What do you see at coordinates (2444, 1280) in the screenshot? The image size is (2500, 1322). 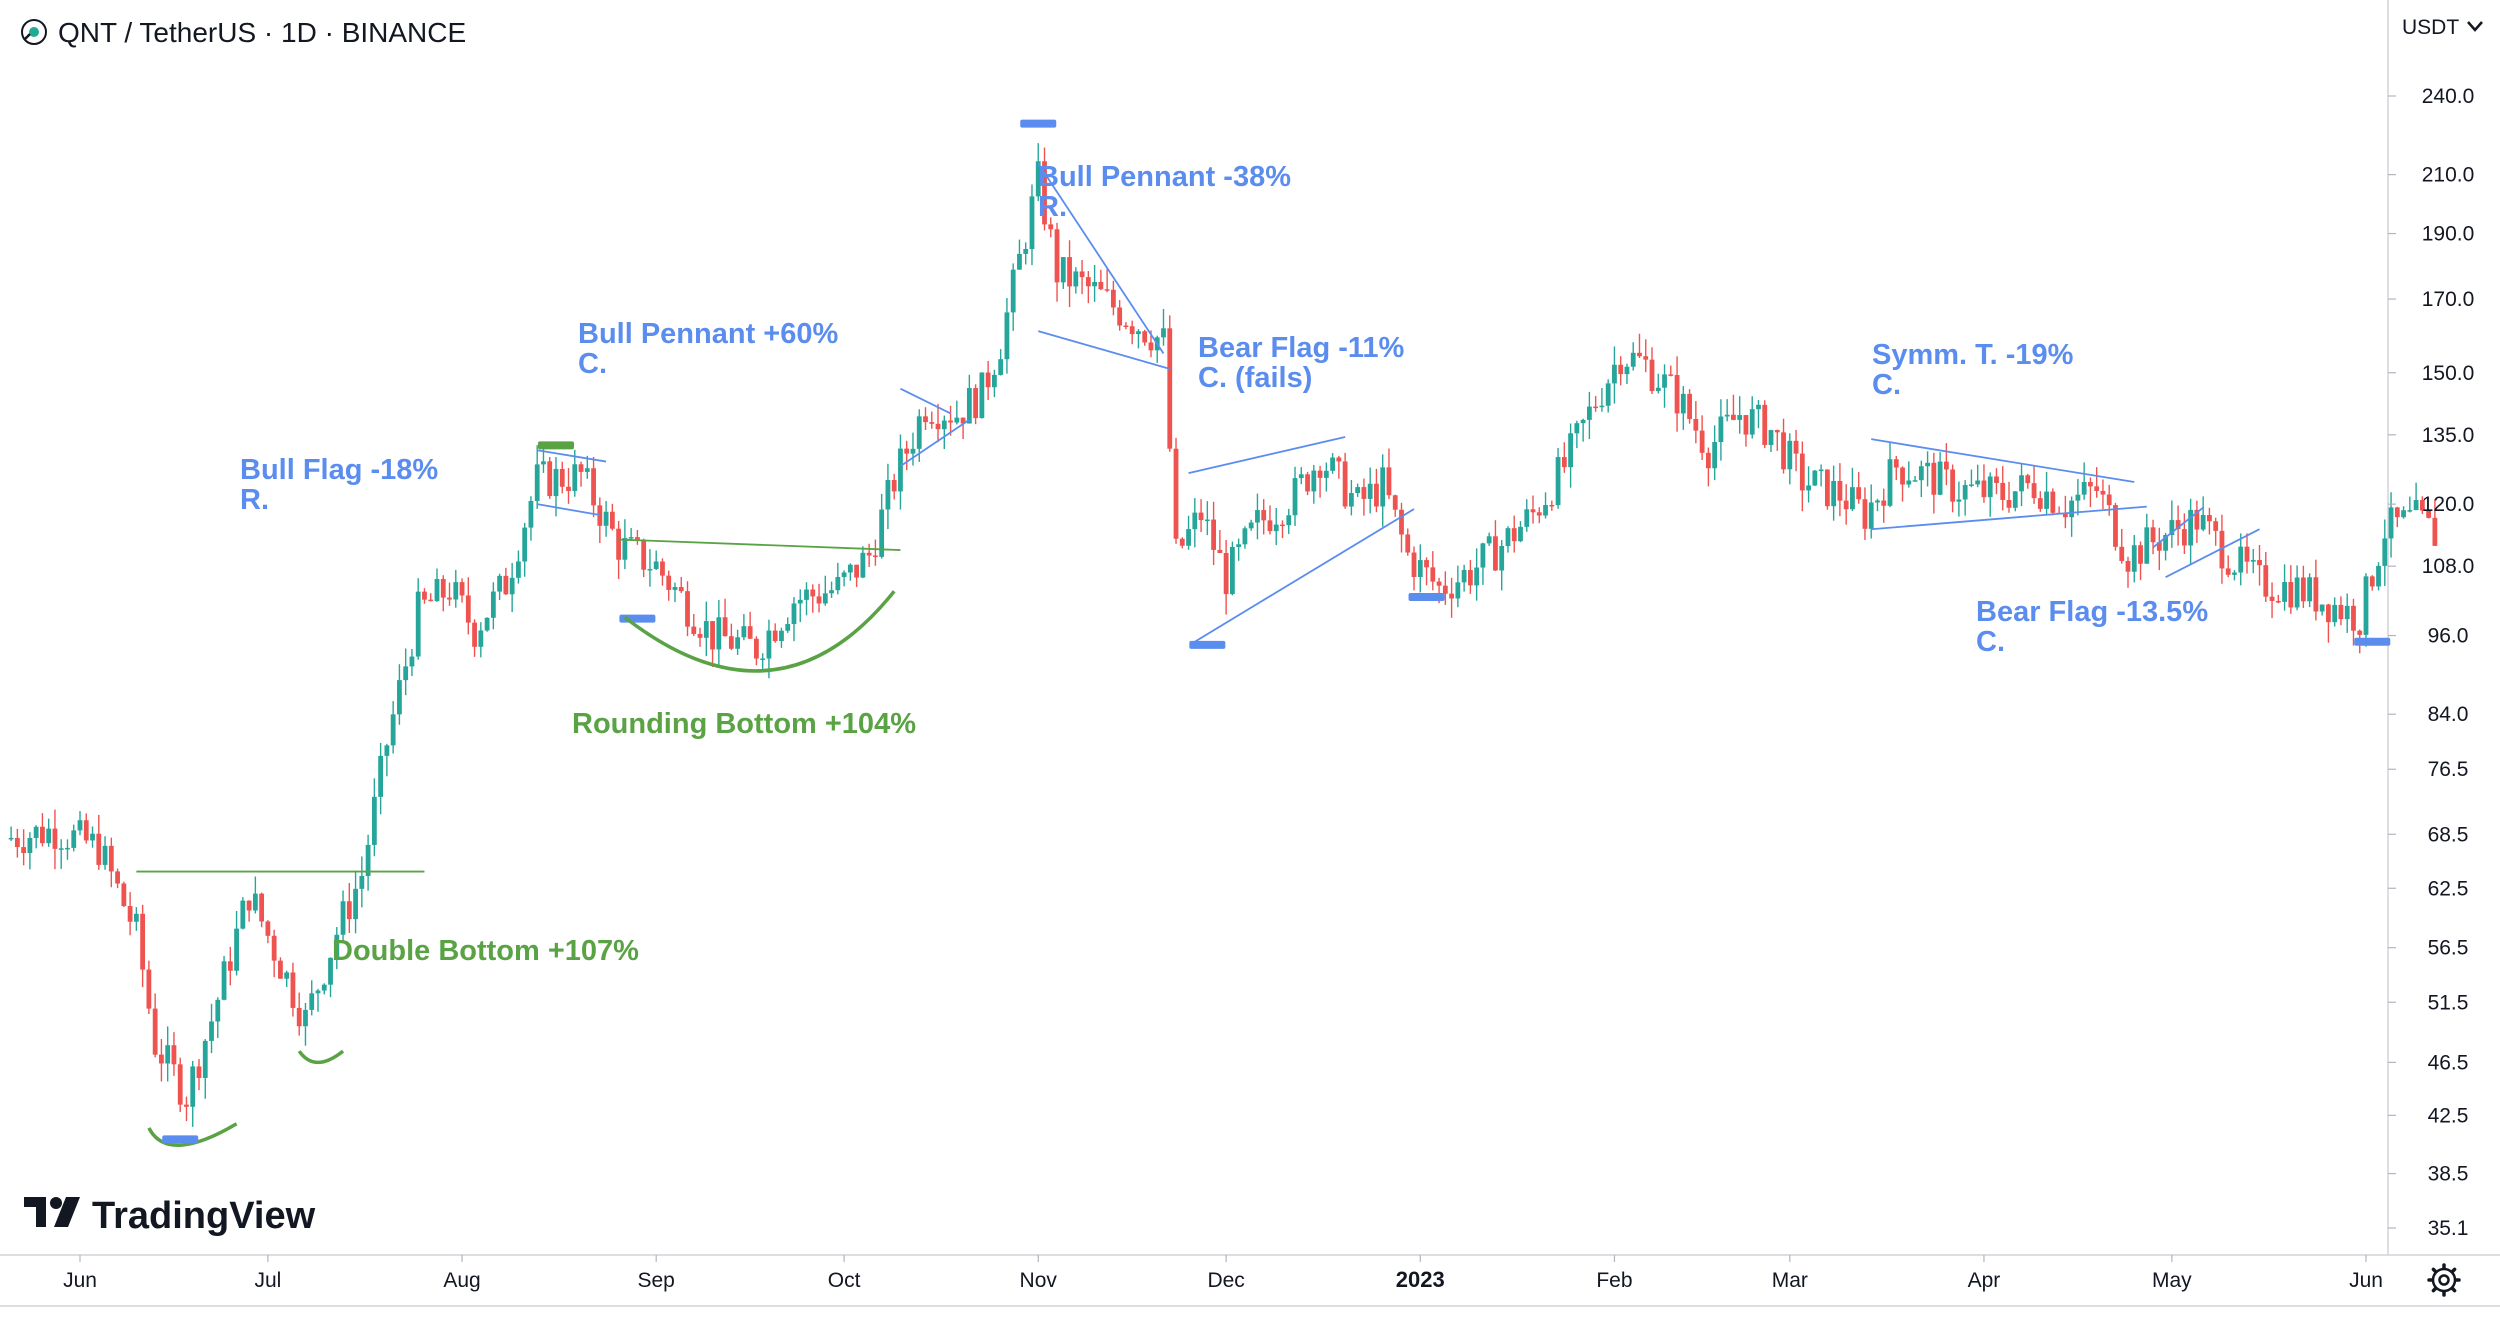 I see `gear-icon` at bounding box center [2444, 1280].